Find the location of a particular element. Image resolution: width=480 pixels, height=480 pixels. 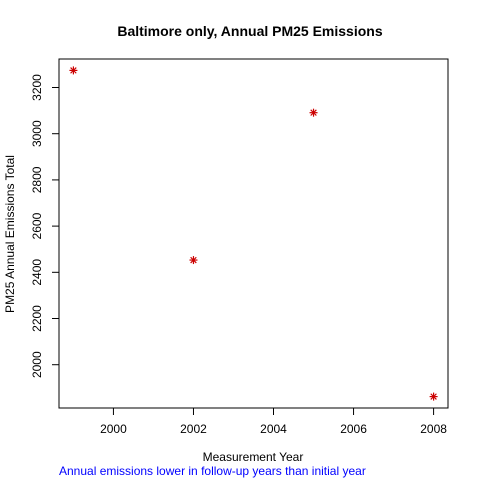

y-axis: 2000 2200 2400 2600 2800 3000 3200 is located at coordinates (45, 226).